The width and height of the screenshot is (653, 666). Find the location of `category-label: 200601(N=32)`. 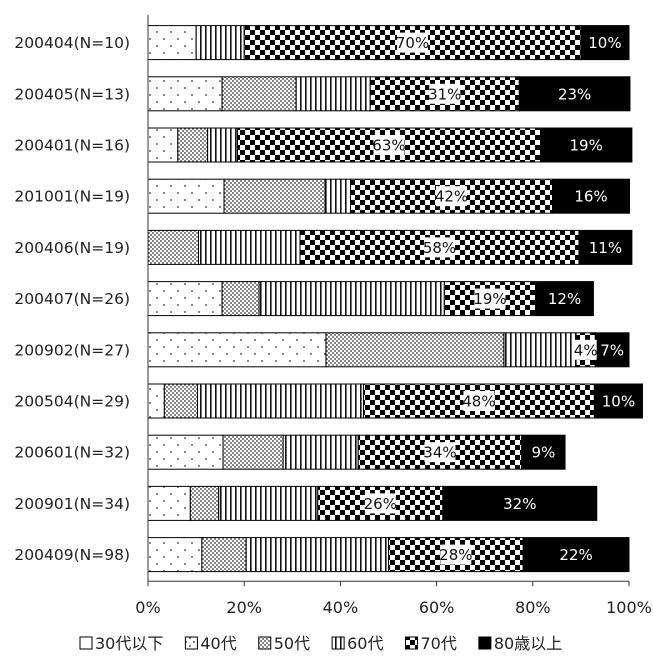

category-label: 200601(N=32) is located at coordinates (72, 453).